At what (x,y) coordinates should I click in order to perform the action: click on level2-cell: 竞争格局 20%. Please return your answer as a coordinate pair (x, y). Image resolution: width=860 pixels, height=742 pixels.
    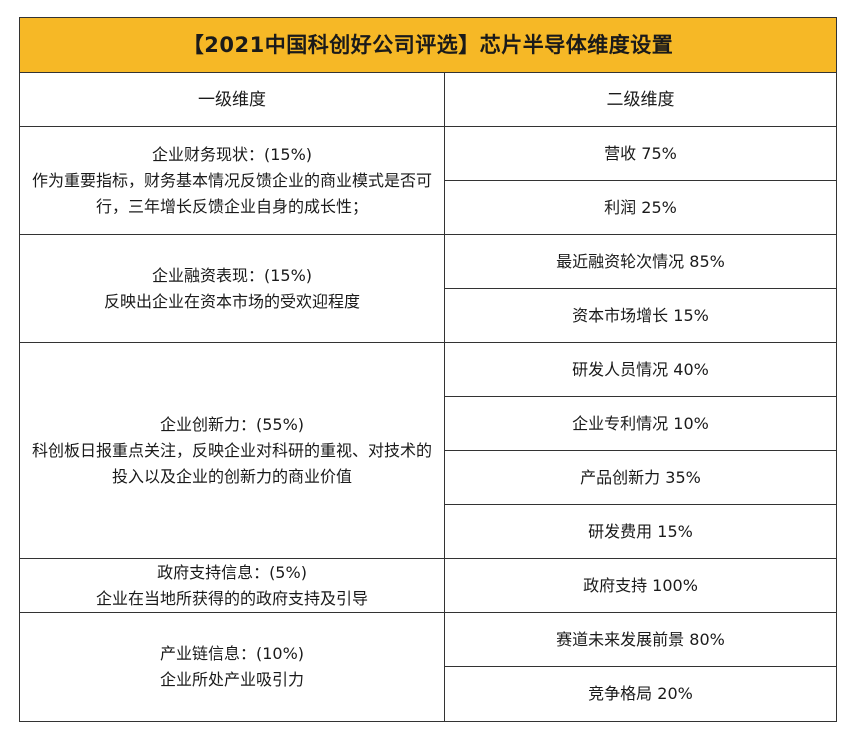
    Looking at the image, I should click on (640, 694).